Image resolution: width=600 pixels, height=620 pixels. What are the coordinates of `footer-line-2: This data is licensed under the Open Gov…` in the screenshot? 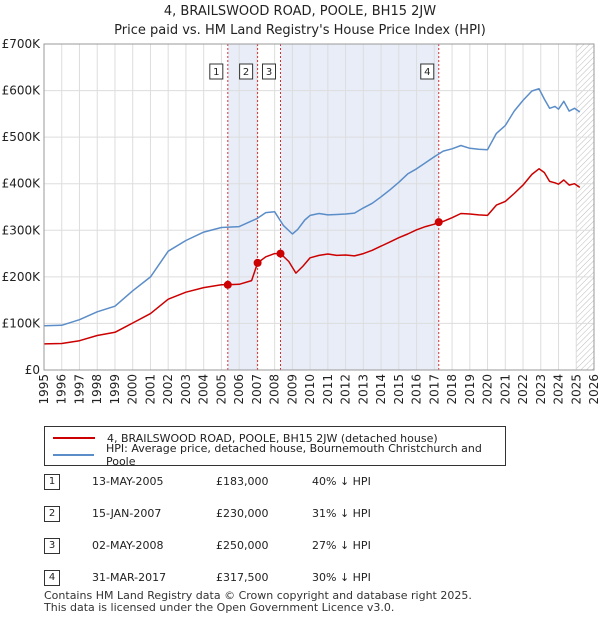 It's located at (219, 607).